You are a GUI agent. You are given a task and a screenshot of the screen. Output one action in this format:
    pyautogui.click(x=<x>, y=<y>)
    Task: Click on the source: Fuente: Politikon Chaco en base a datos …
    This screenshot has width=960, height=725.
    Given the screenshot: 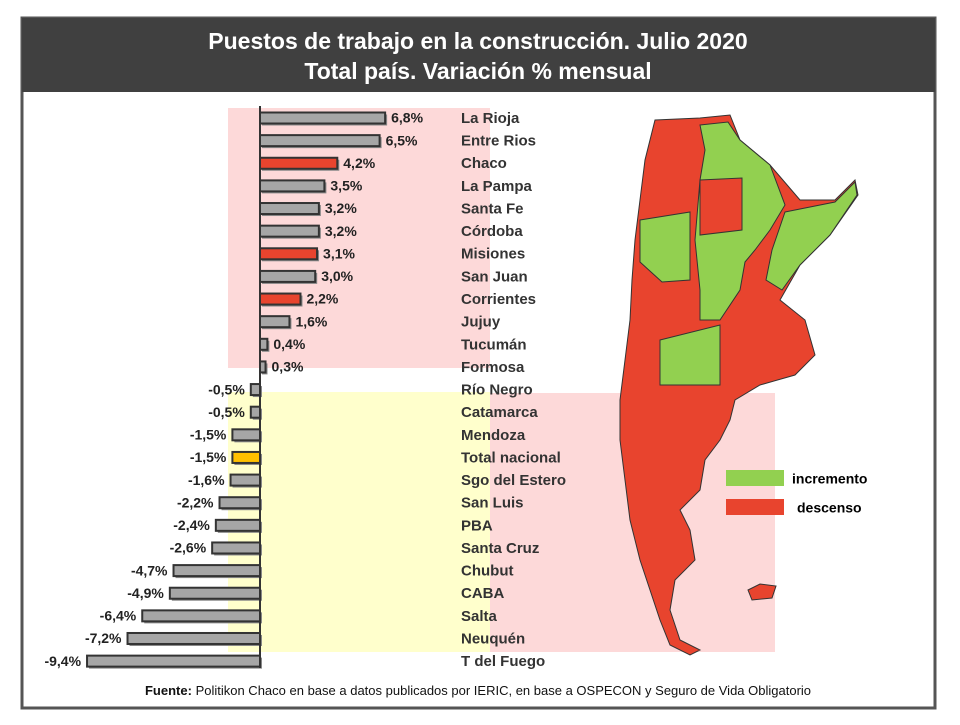 What is the action you would take?
    pyautogui.click(x=478, y=690)
    